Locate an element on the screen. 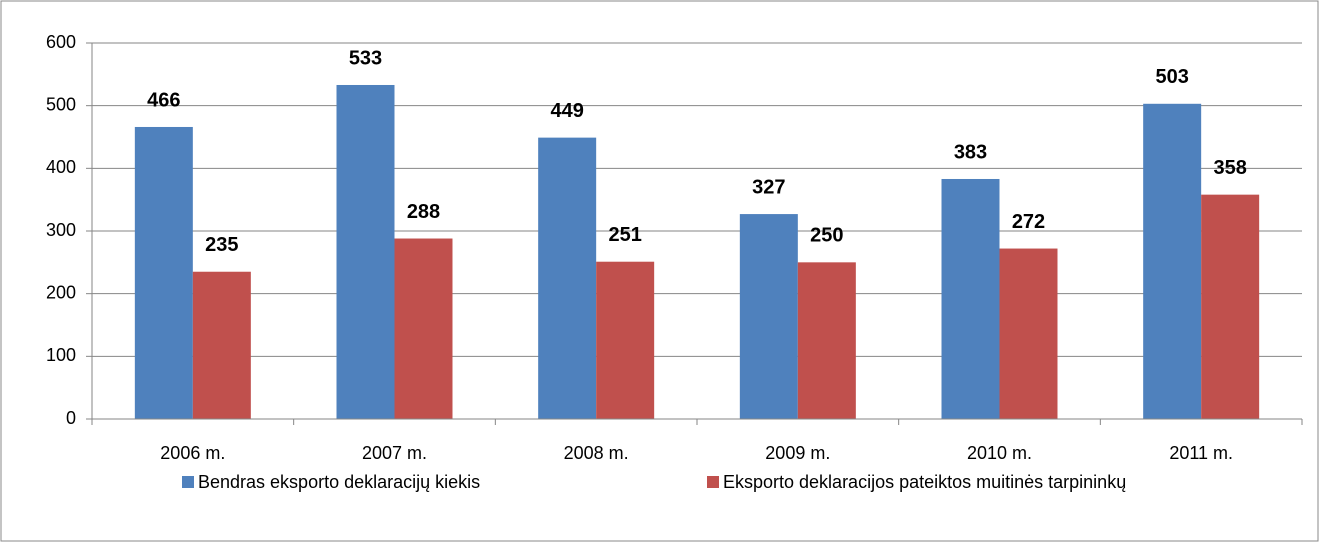 The width and height of the screenshot is (1320, 543). y-tick-label: 200 is located at coordinates (61, 292).